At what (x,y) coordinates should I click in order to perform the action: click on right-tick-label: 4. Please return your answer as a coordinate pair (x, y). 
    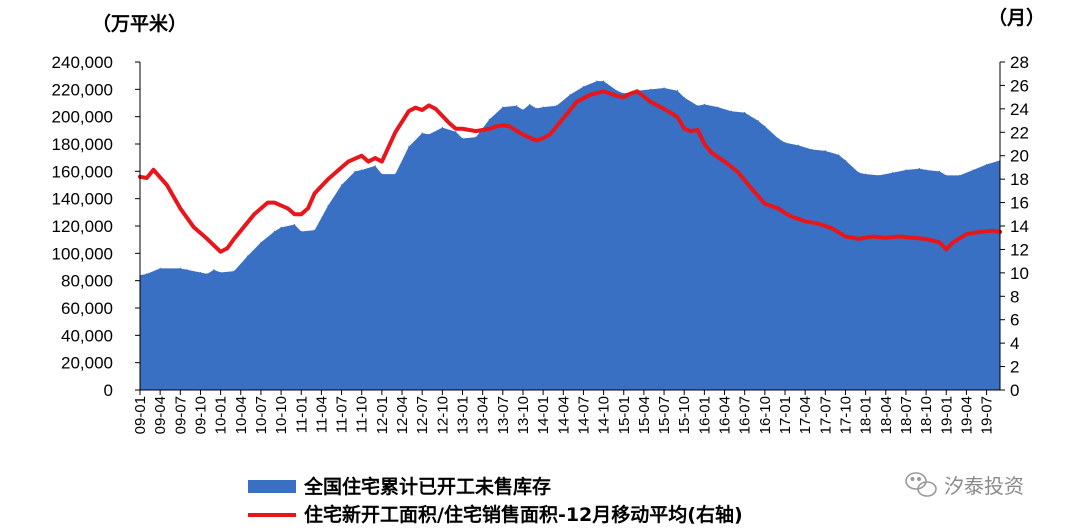
    Looking at the image, I should click on (1014, 343).